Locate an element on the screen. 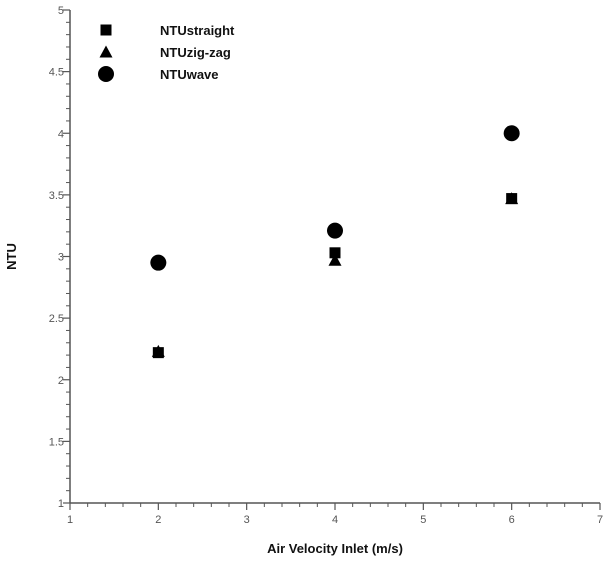 The width and height of the screenshot is (615, 565). x-tick-label: 1 is located at coordinates (70, 520).